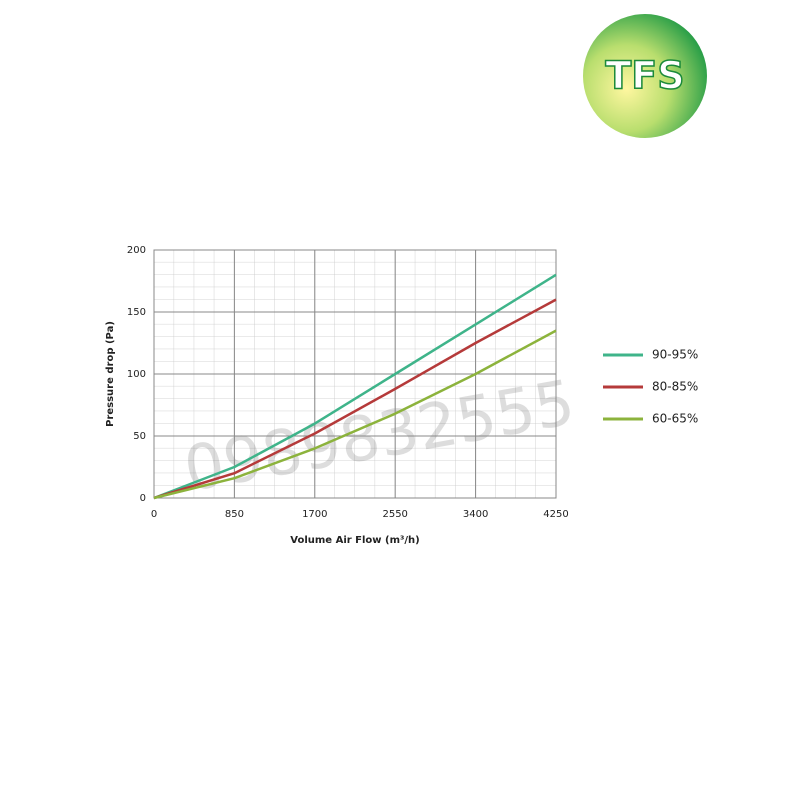 The image size is (800, 800). I want to click on x-tick-label: 850, so click(234, 514).